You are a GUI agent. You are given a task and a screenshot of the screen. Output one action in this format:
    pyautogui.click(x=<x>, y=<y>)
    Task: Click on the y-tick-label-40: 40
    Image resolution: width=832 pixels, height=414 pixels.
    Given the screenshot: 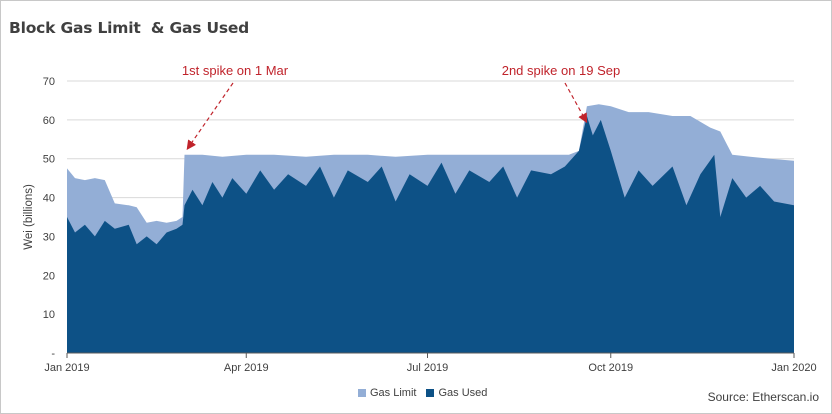 What is the action you would take?
    pyautogui.click(x=49, y=199)
    